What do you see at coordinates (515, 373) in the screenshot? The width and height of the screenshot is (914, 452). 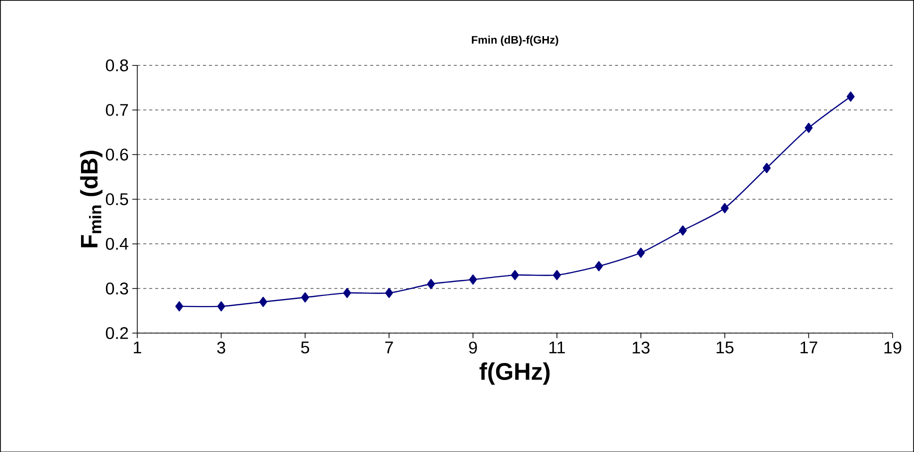 I see `x-axis-title: f(GHz)` at bounding box center [515, 373].